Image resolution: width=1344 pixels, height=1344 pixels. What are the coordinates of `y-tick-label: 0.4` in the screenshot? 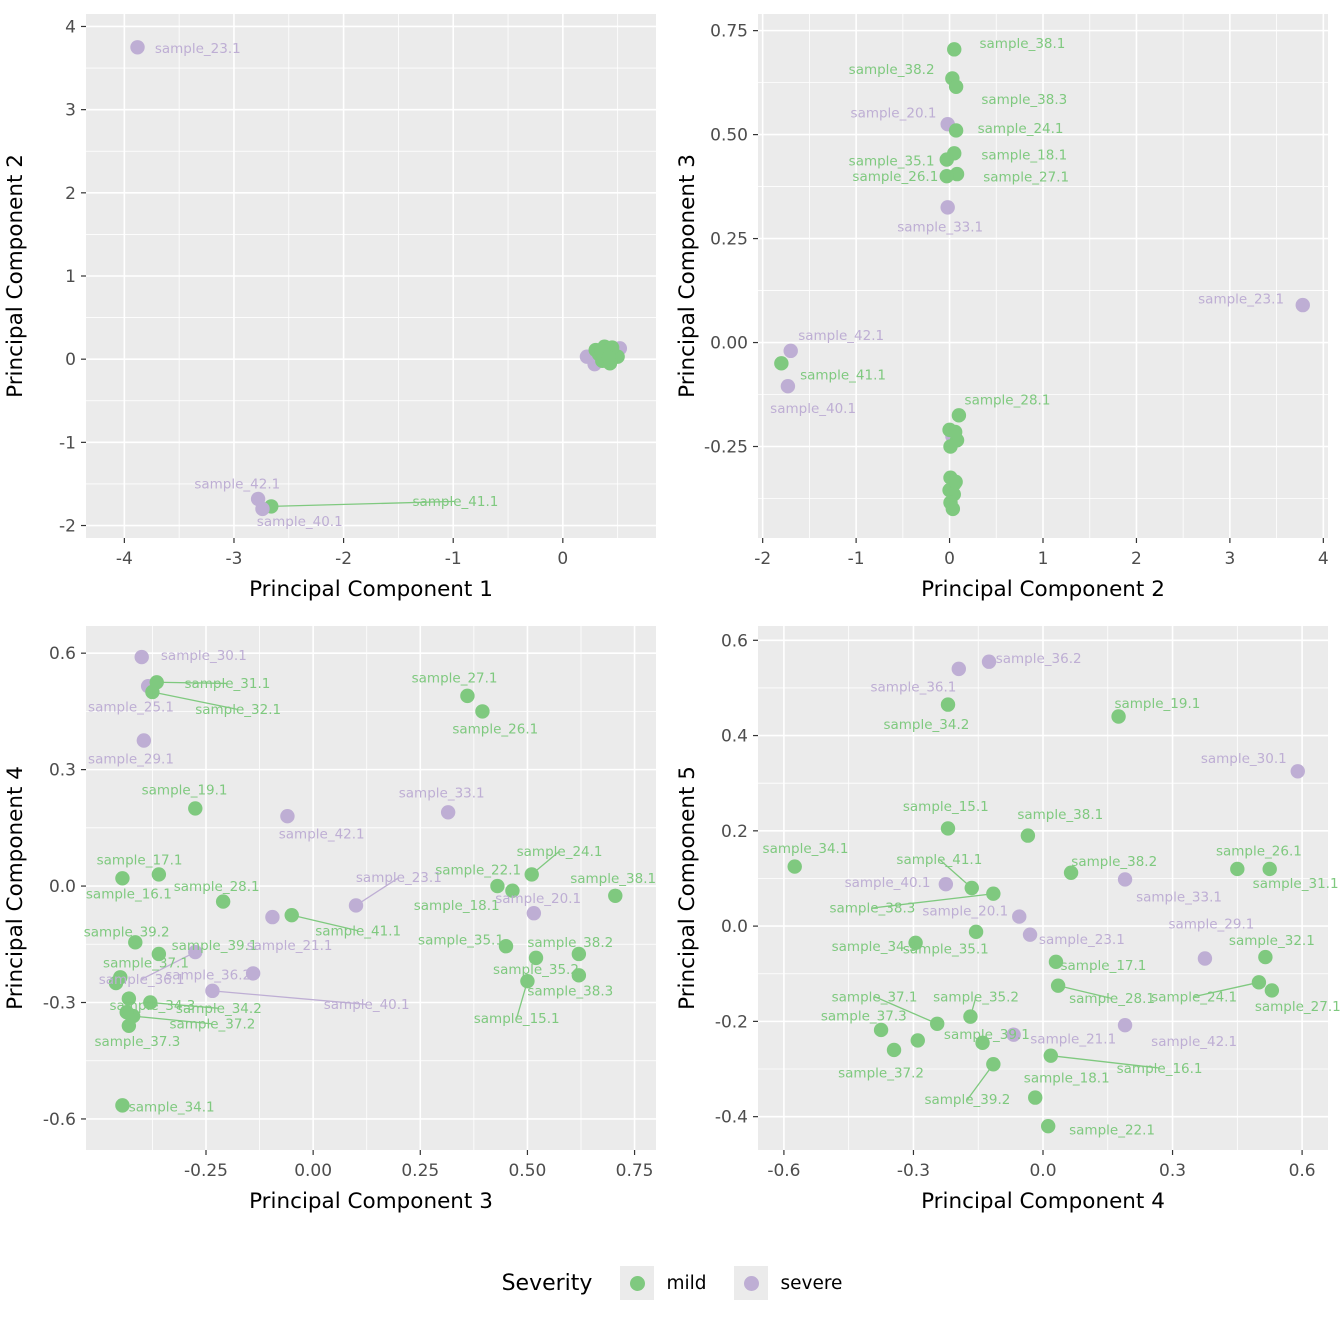 It's located at (734, 737).